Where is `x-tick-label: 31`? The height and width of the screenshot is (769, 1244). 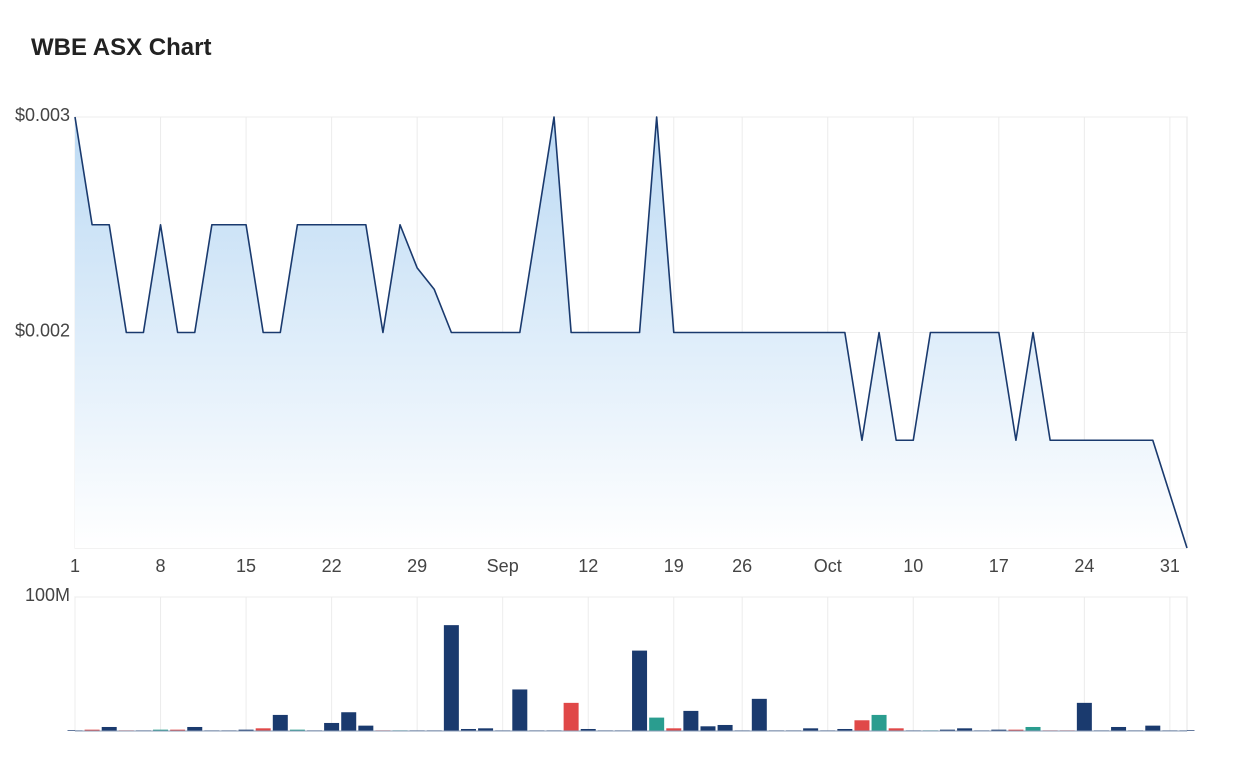
x-tick-label: 31 is located at coordinates (1170, 566).